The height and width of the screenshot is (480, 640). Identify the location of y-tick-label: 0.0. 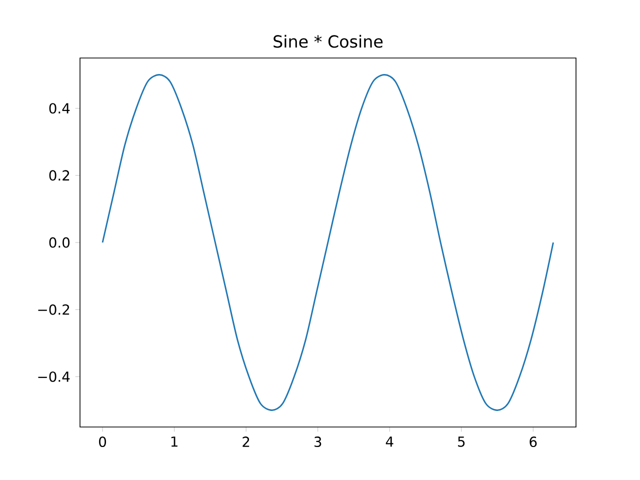
(59, 242).